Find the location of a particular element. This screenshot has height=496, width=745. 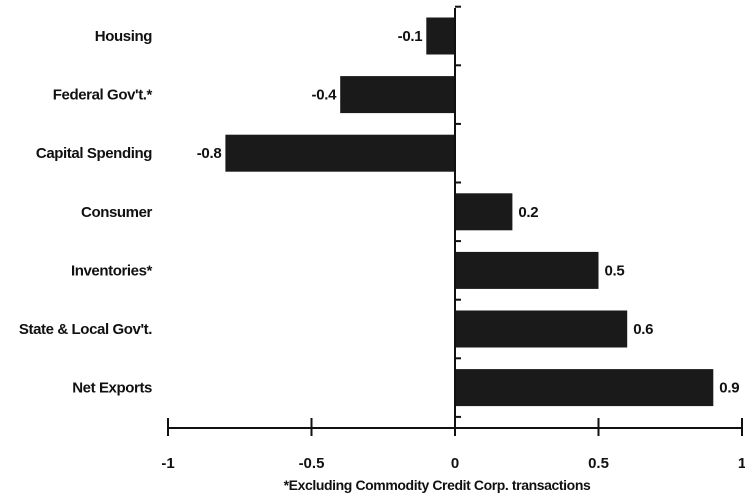

value-label: 0.5 is located at coordinates (615, 270).